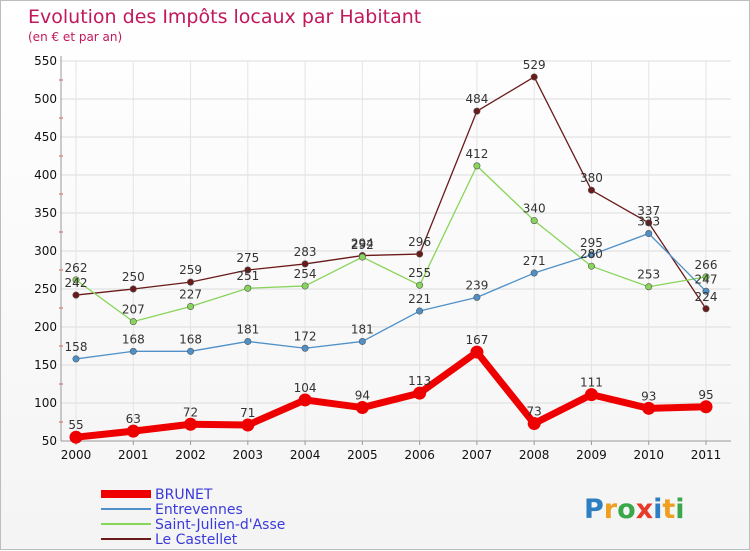 The image size is (750, 551). I want to click on data-label: 250, so click(133, 277).